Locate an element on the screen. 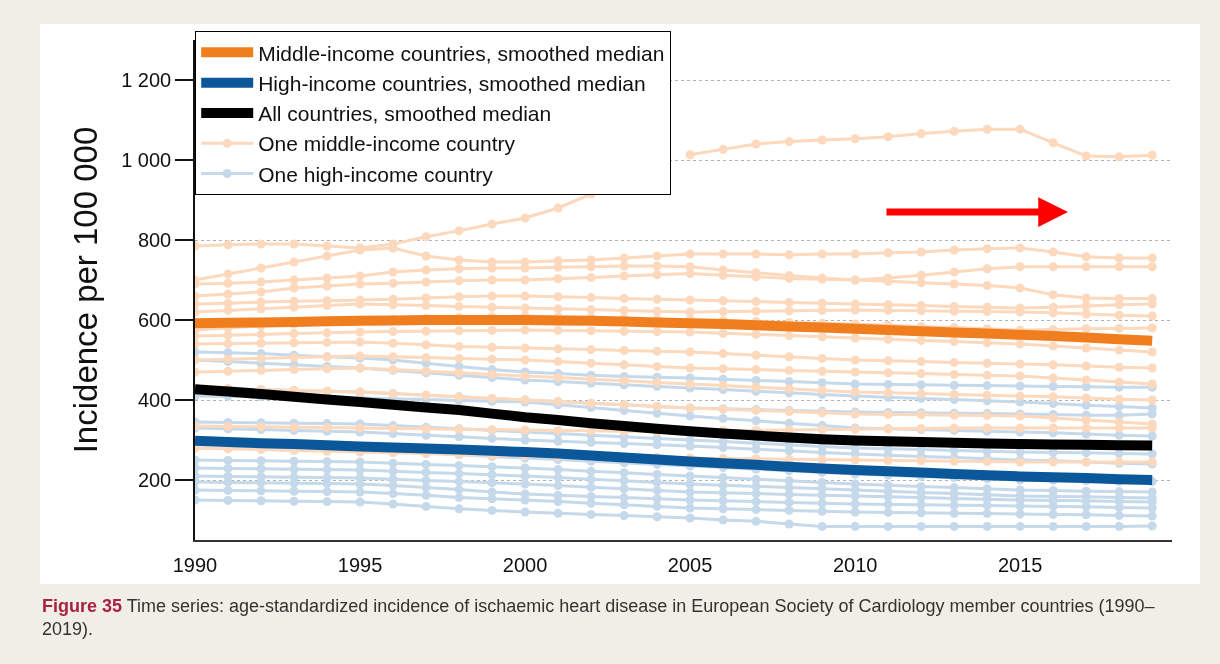 This screenshot has width=1220, height=664. x-tick-label: 2005 is located at coordinates (690, 564).